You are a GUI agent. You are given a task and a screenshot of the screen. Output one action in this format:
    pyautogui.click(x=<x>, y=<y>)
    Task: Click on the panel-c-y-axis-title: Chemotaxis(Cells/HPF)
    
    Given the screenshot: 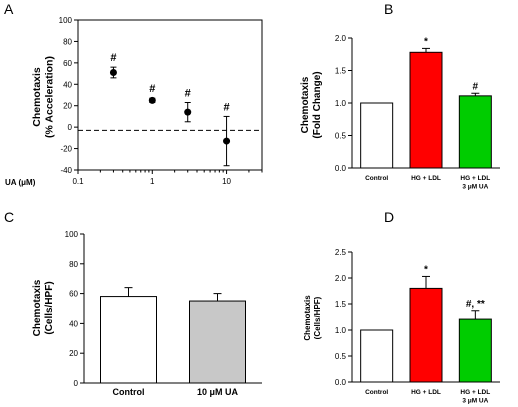 What is the action you would take?
    pyautogui.click(x=43, y=307)
    